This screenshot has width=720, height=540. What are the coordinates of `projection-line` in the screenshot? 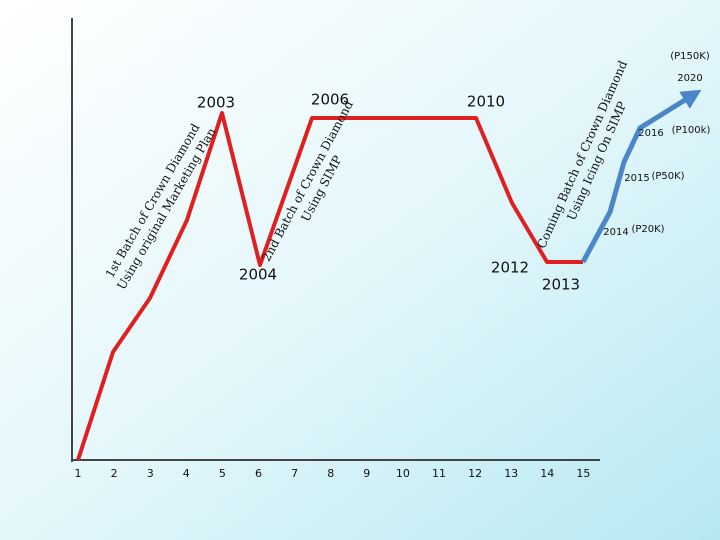 It's located at (641, 176).